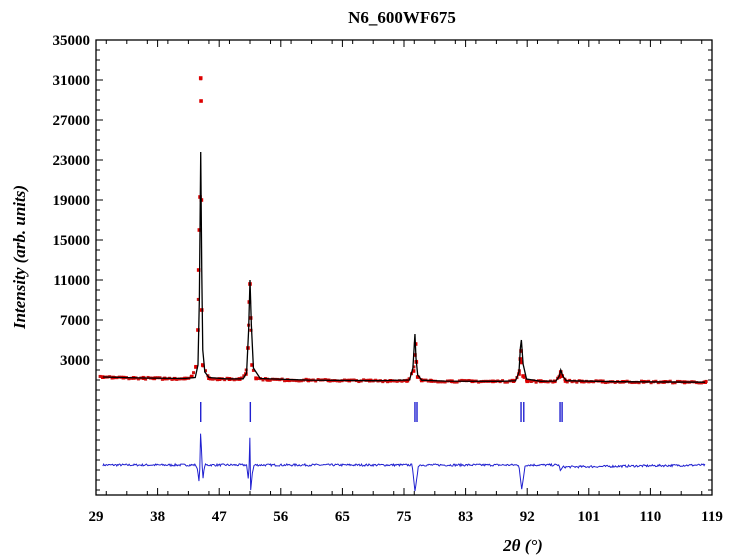 The height and width of the screenshot is (557, 729). Describe the element at coordinates (75, 321) in the screenshot. I see `y-tick-label: 7000` at that location.